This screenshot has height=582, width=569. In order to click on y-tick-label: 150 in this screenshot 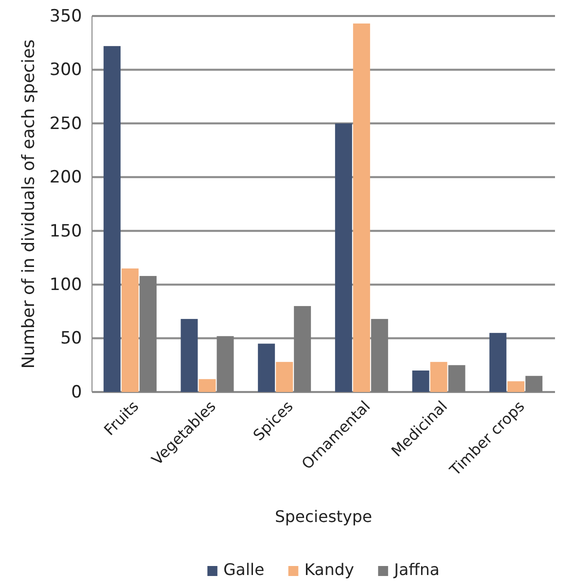, I will do `click(66, 231)`.